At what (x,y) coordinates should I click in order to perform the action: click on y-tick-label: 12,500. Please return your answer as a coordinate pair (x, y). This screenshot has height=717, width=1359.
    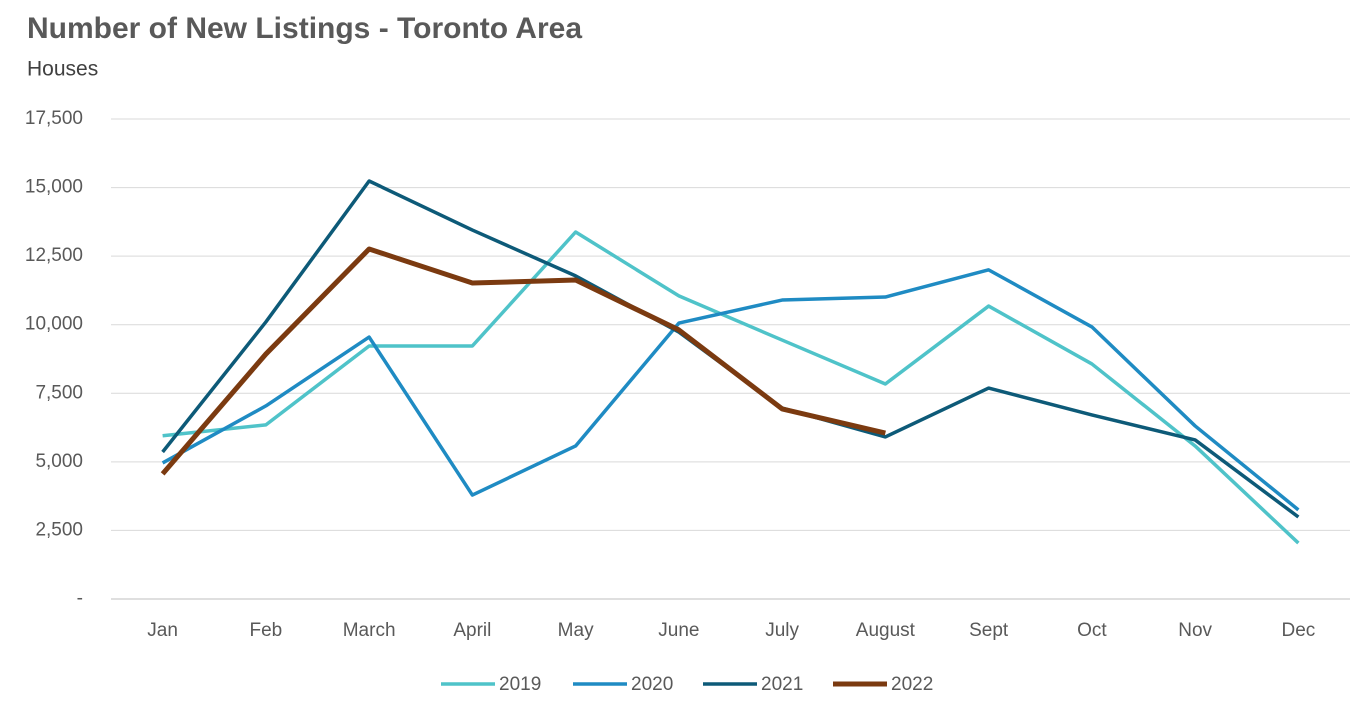
    Looking at the image, I should click on (54, 255).